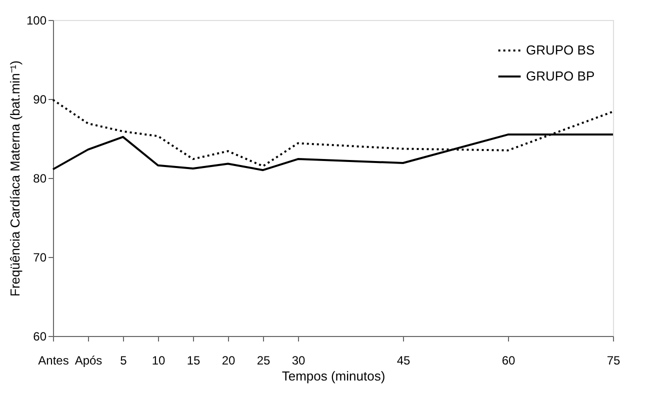  Describe the element at coordinates (193, 361) in the screenshot. I see `x-tick-label: 15` at that location.